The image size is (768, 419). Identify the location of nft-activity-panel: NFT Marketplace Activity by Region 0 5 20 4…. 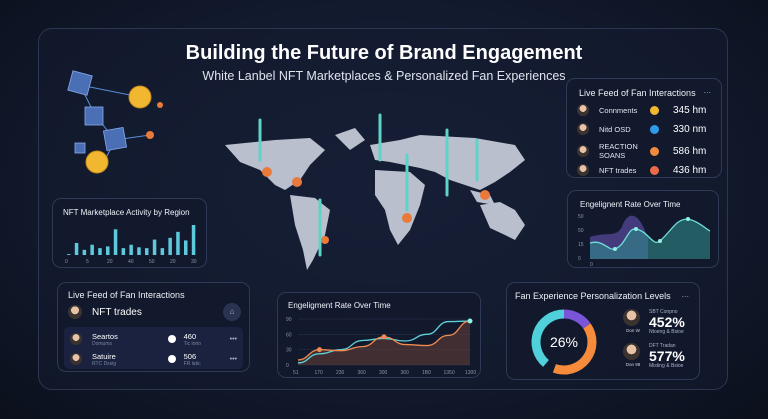
(129, 233).